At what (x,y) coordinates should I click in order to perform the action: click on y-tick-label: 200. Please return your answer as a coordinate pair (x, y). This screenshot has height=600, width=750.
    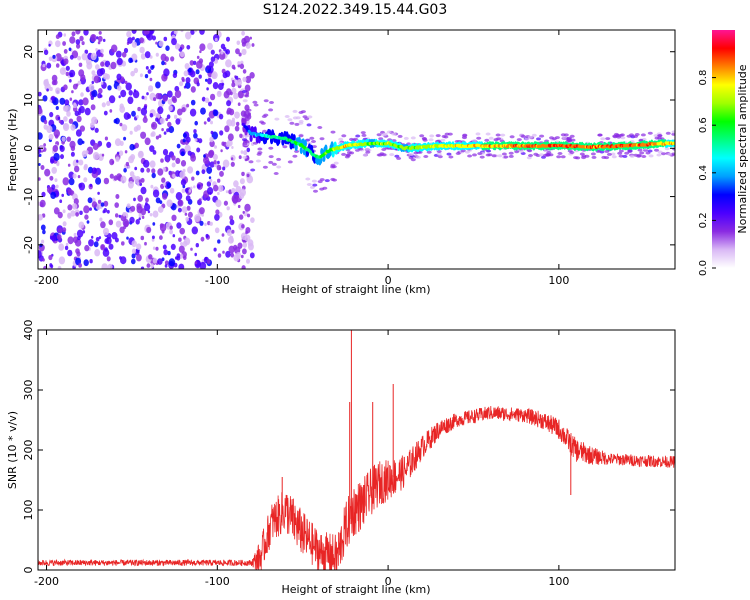
    Looking at the image, I should click on (28, 450).